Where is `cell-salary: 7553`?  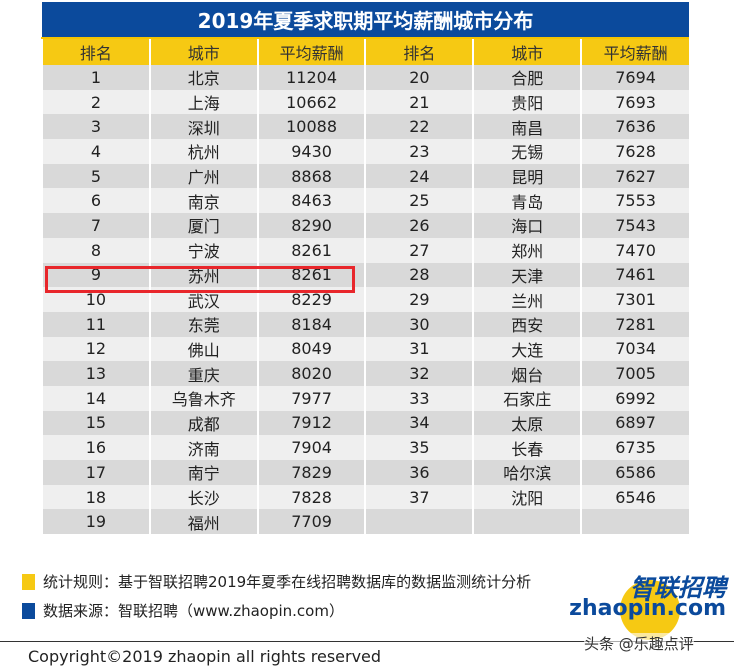
cell-salary: 7553 is located at coordinates (634, 201).